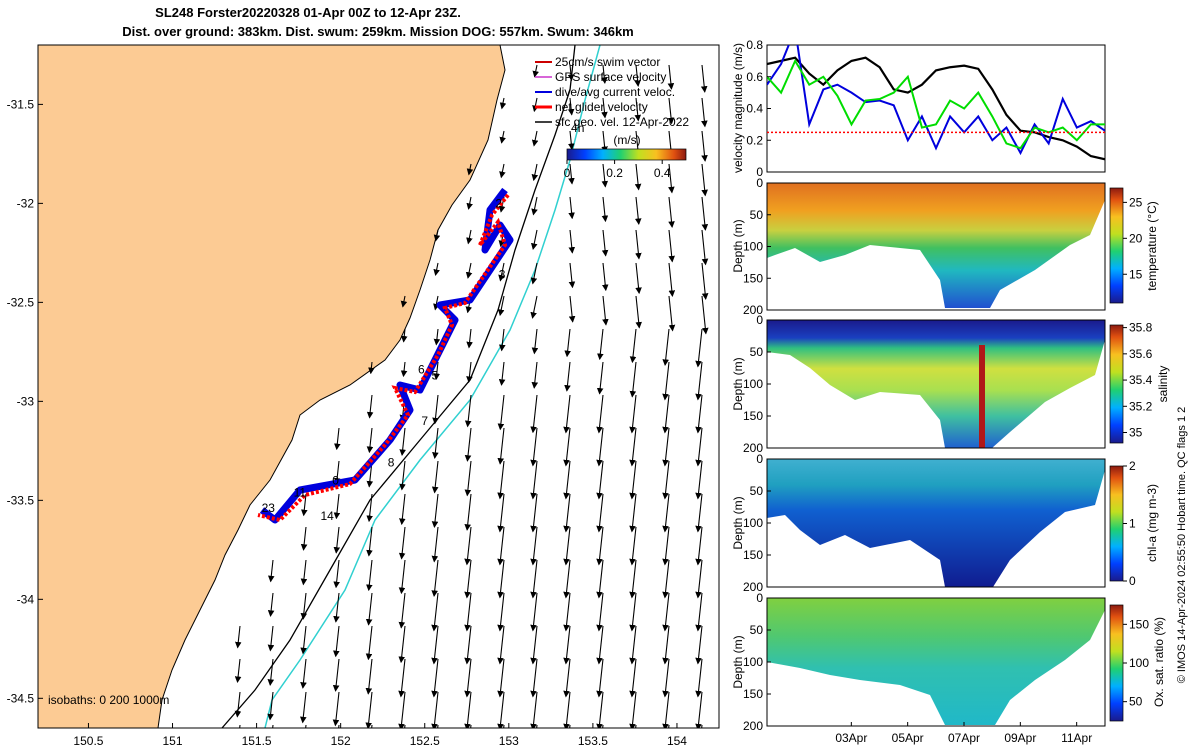 This screenshot has height=750, width=1200. What do you see at coordinates (601, 107) in the screenshot?
I see `legend-label-net: net glider velocity` at bounding box center [601, 107].